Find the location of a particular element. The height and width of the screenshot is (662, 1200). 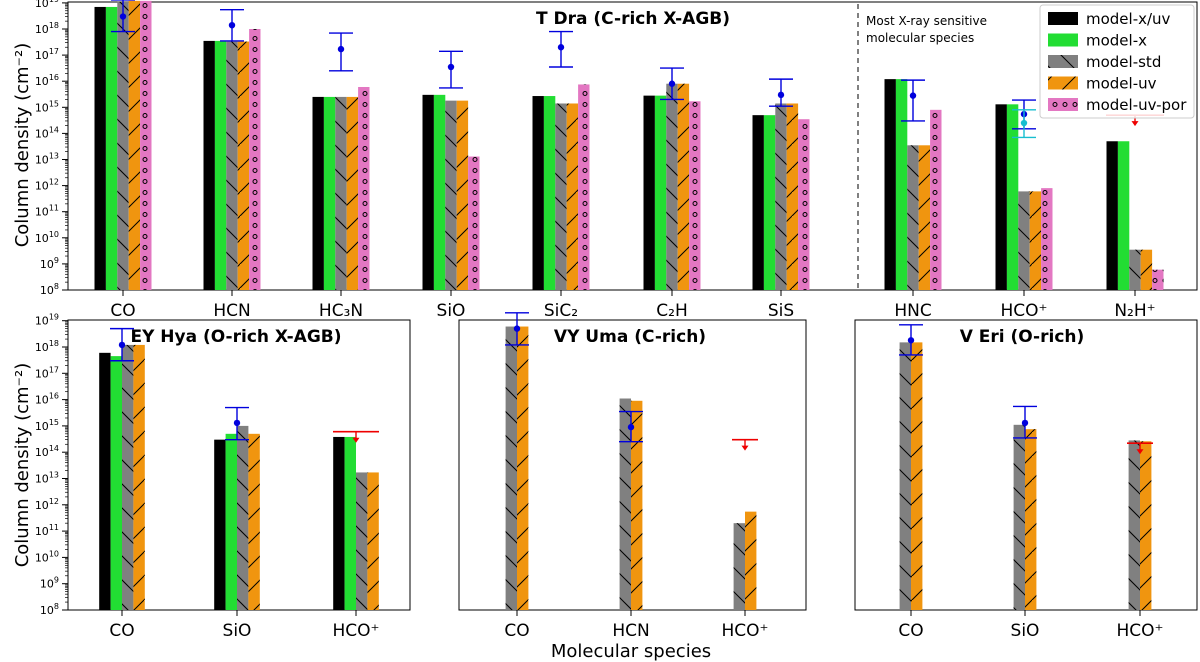

bar-hatch-model-uv-por-sio is located at coordinates (474, 223).